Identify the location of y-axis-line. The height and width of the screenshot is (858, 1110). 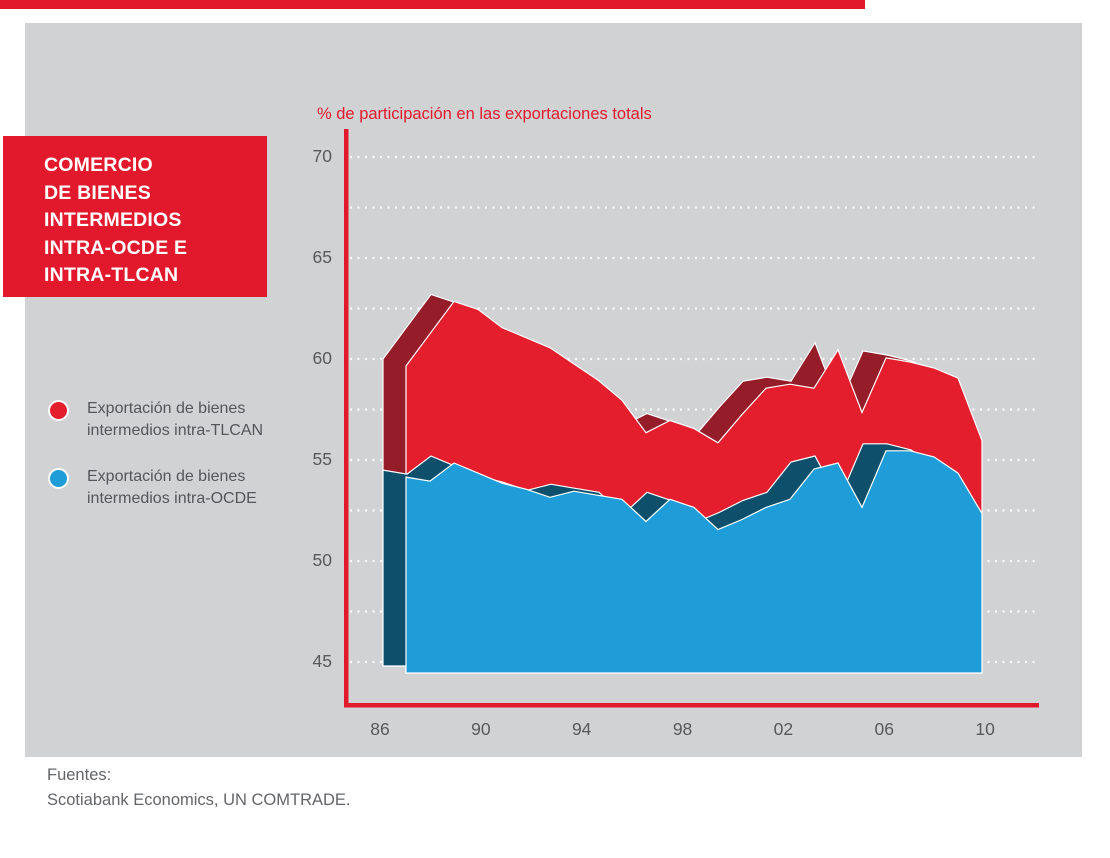
(346, 418).